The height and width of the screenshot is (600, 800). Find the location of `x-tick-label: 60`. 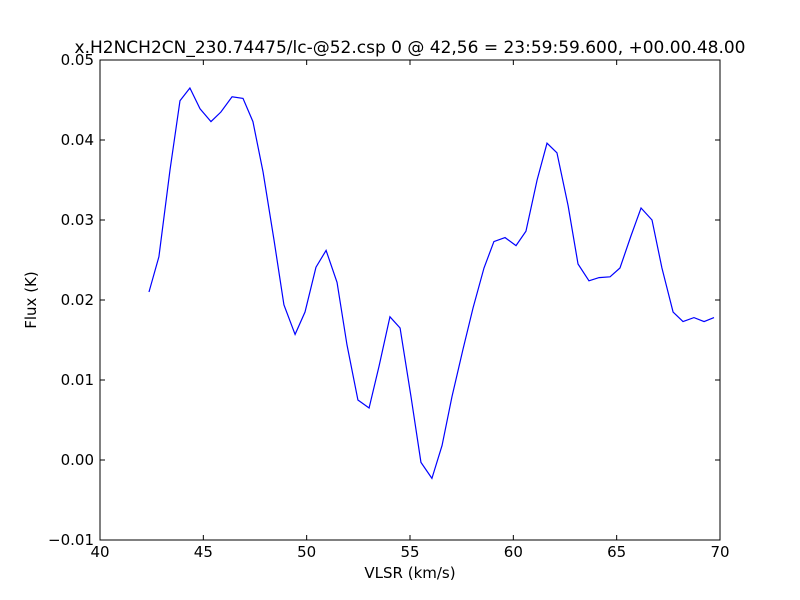

x-tick-label: 60 is located at coordinates (513, 552).